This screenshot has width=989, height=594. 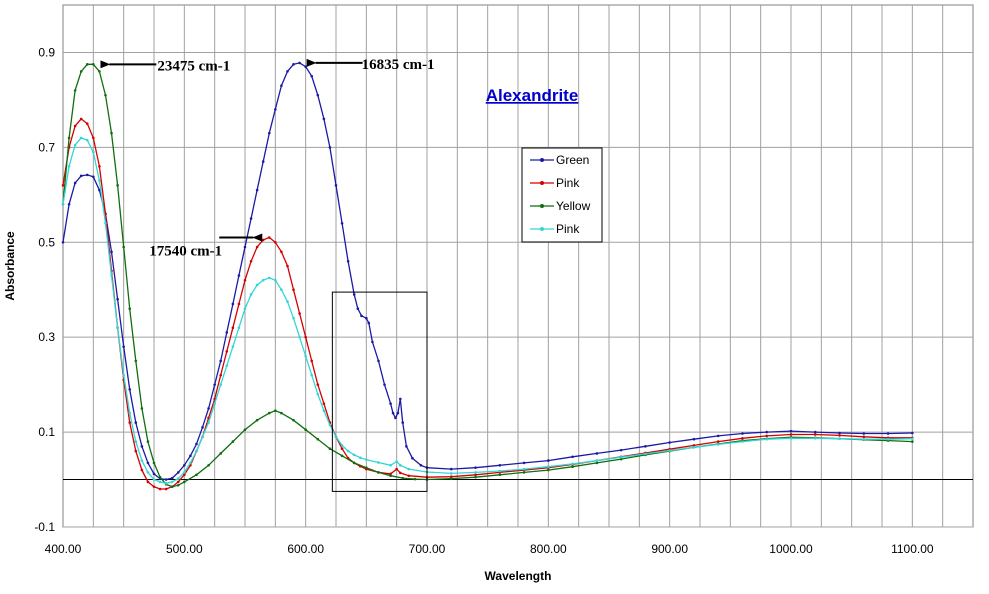 What do you see at coordinates (427, 549) in the screenshot?
I see `x-tick-label: 700.00` at bounding box center [427, 549].